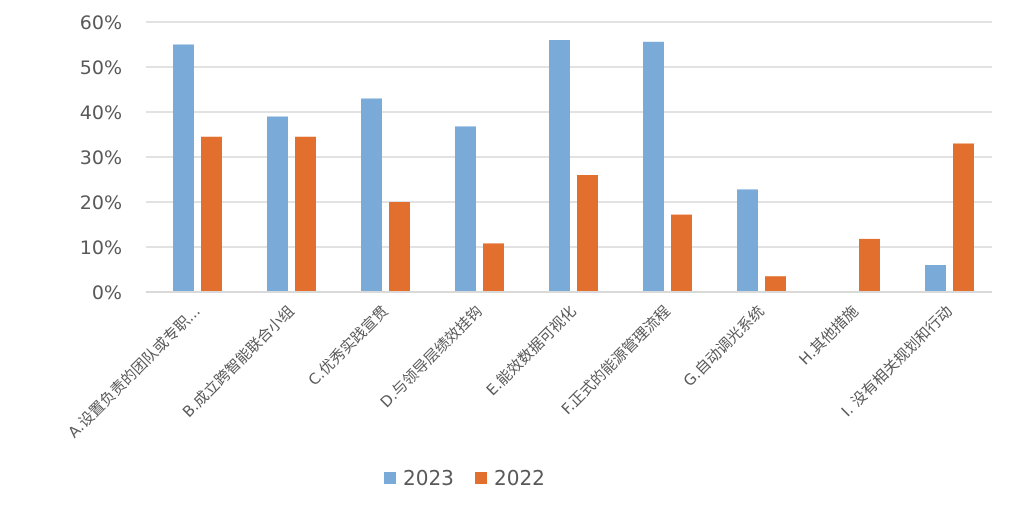  I want to click on category-label: E.能效数据可视化, so click(531, 350).